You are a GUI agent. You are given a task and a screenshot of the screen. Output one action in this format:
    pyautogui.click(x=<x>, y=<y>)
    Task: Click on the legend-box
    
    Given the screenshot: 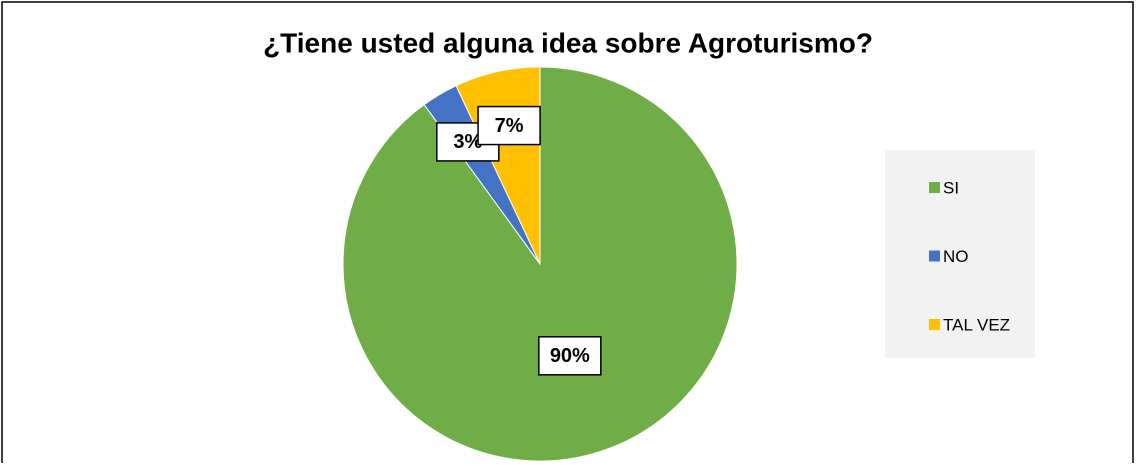 What is the action you would take?
    pyautogui.click(x=960, y=254)
    